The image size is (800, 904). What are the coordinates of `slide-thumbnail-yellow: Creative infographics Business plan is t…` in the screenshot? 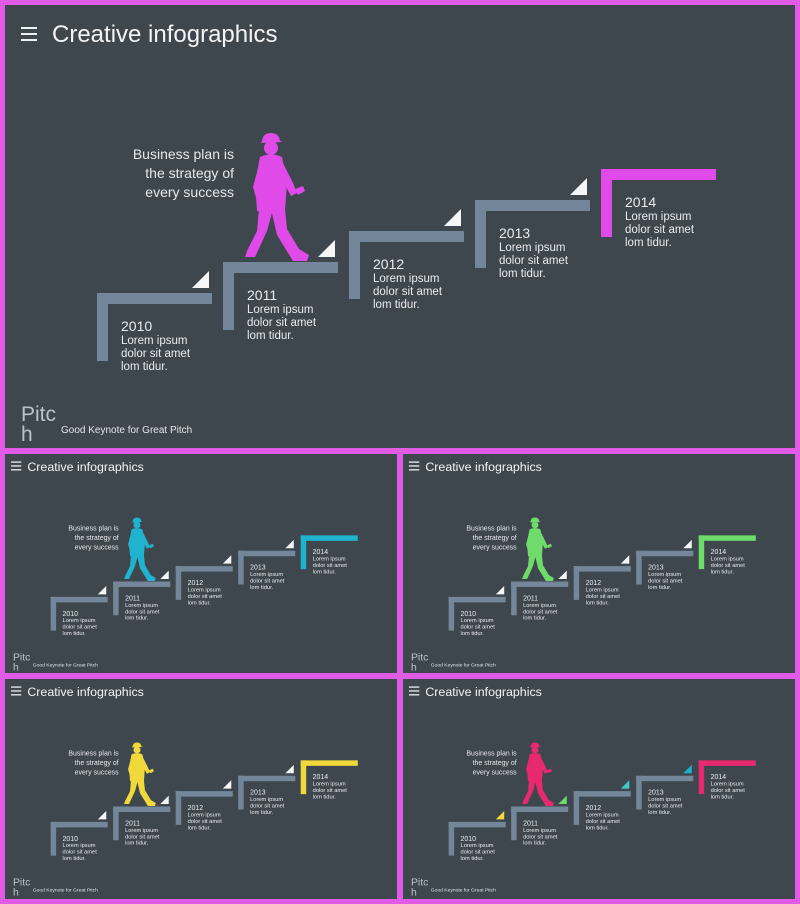 It's located at (201, 789).